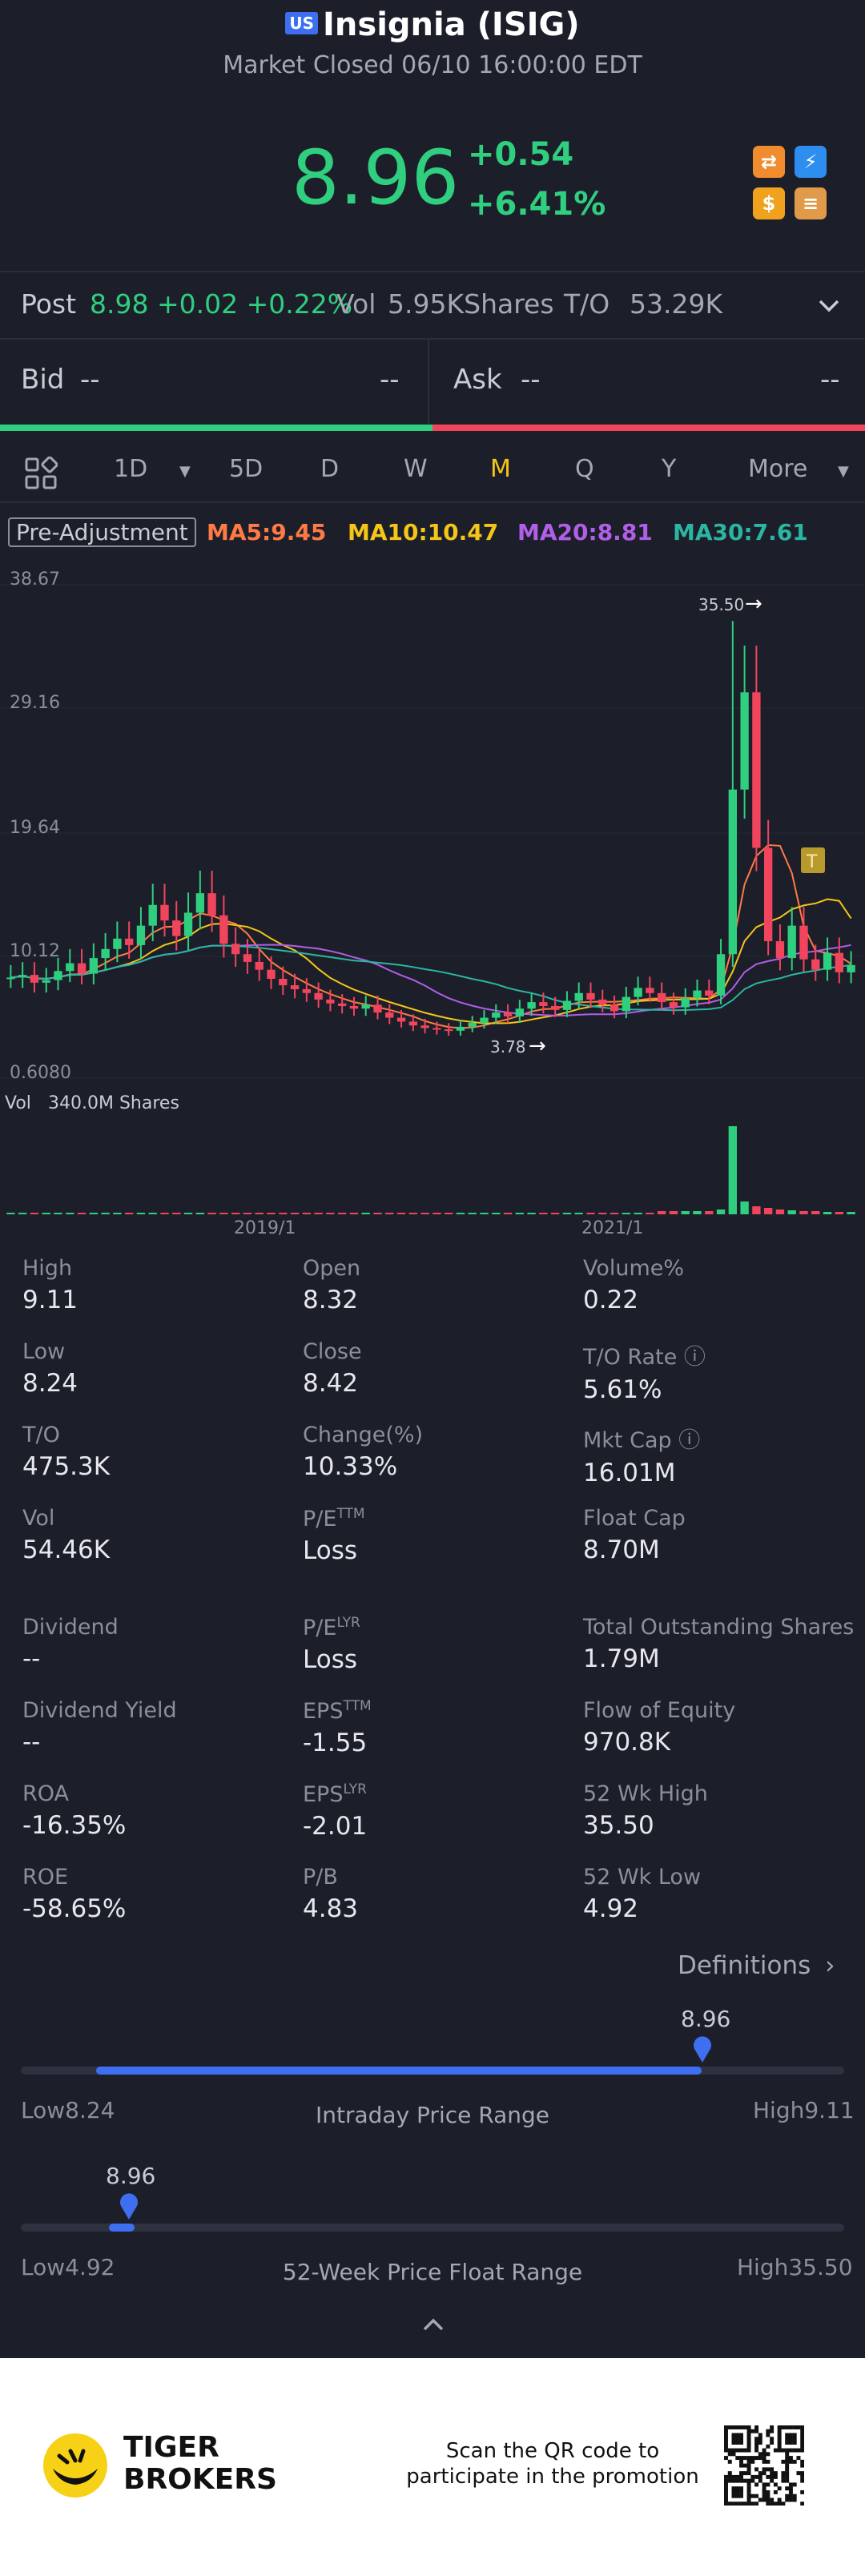 This screenshot has width=865, height=2576. I want to click on stat-label: P/ELYR, so click(332, 1627).